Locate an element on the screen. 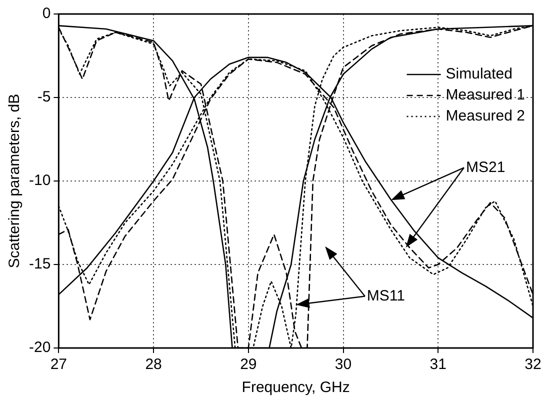 This screenshot has width=545, height=401. x-tick-label: 32 is located at coordinates (533, 365).